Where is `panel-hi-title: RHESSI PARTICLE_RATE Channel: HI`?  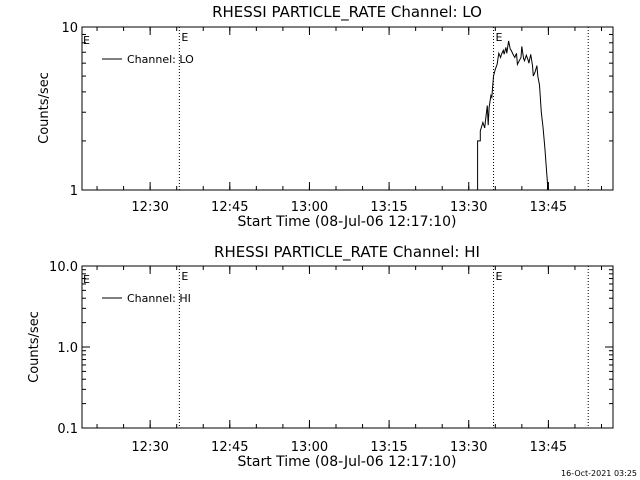 panel-hi-title: RHESSI PARTICLE_RATE Channel: HI is located at coordinates (347, 252).